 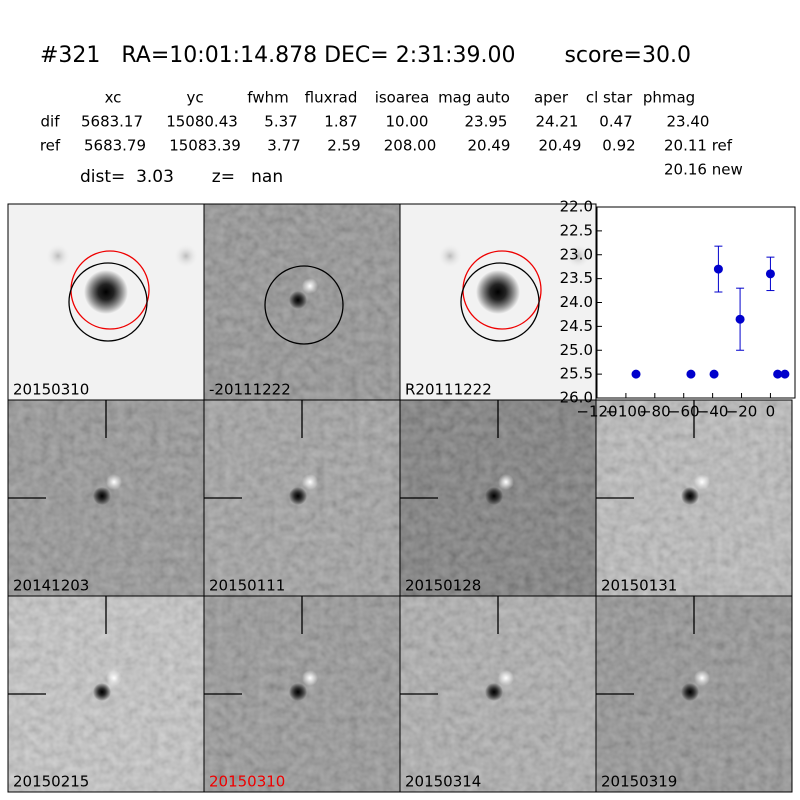 What do you see at coordinates (688, 122) in the screenshot?
I see `table-cell: 23.40` at bounding box center [688, 122].